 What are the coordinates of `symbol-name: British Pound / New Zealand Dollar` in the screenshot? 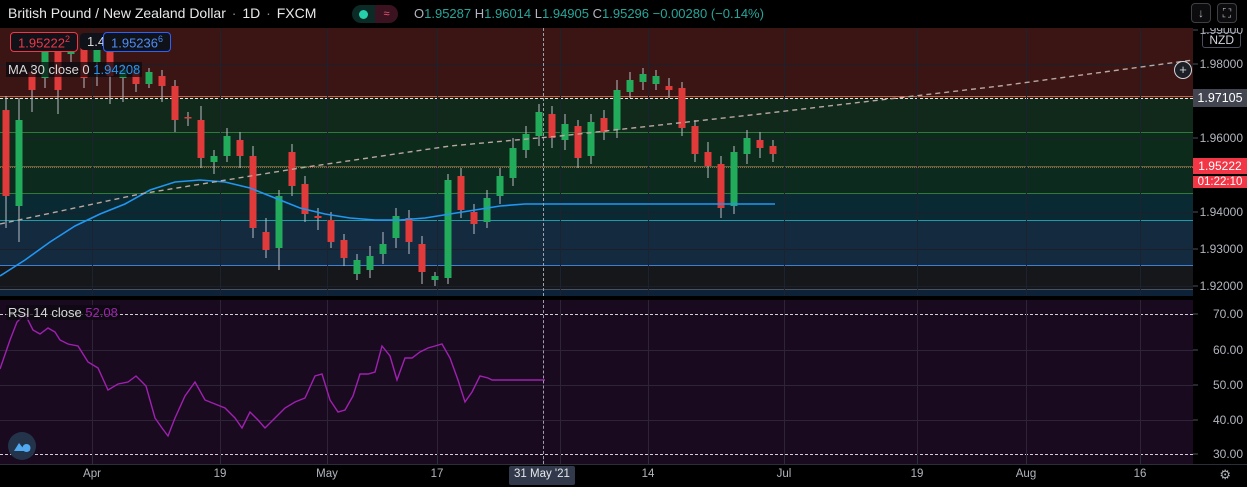 It's located at (117, 13).